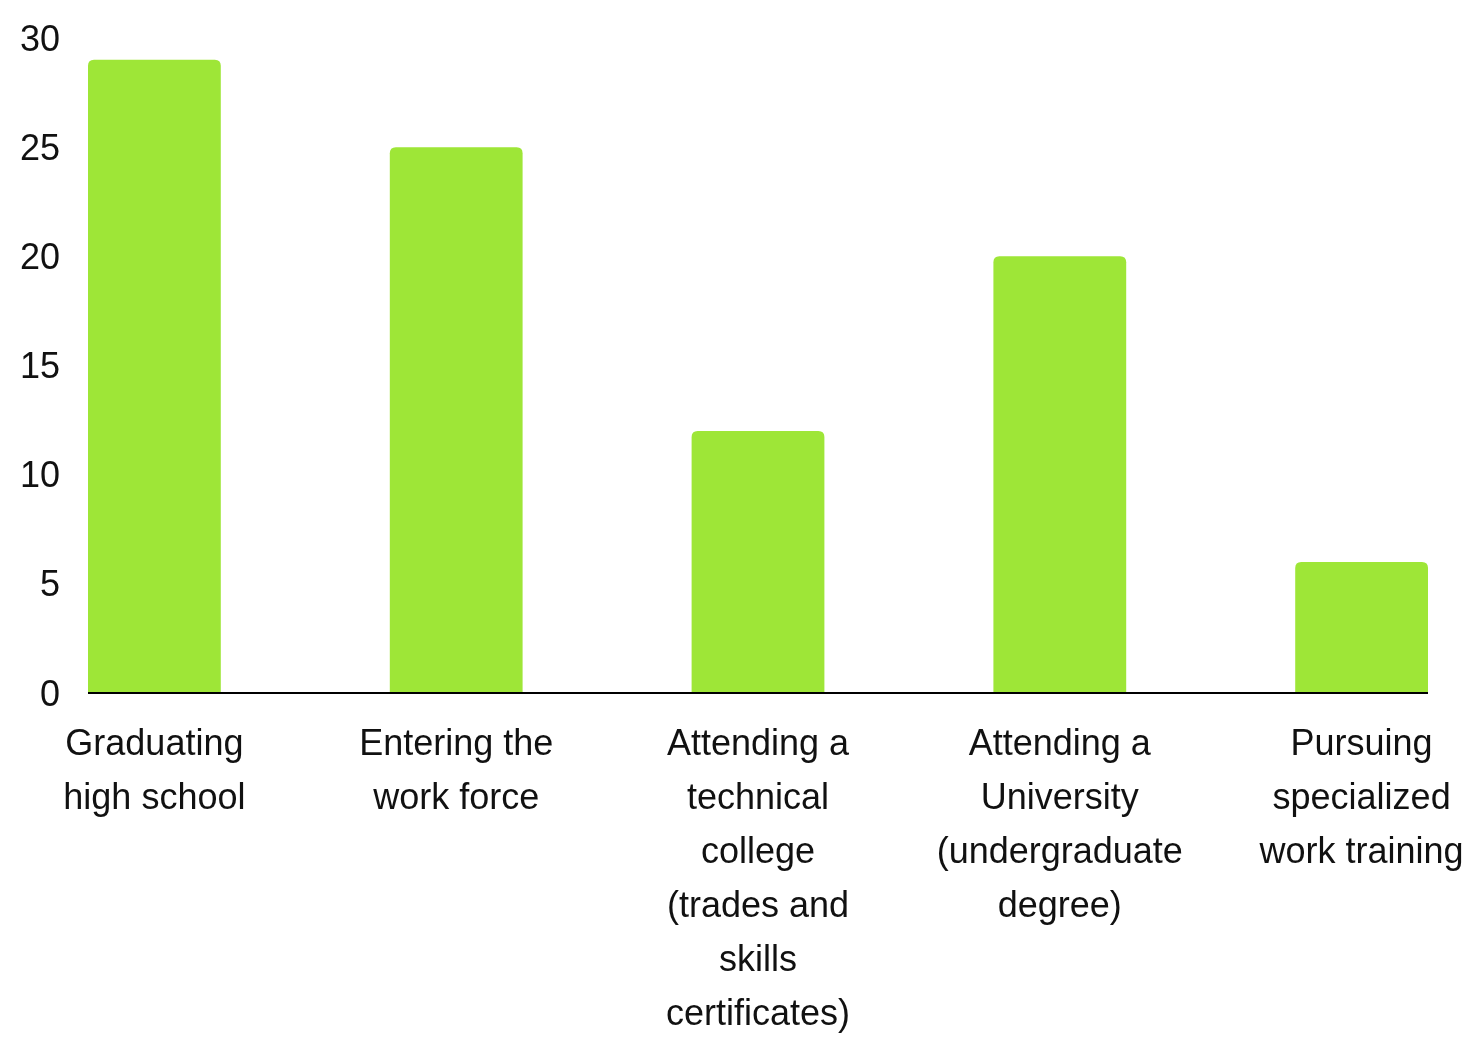 The width and height of the screenshot is (1481, 1053). Describe the element at coordinates (49, 693) in the screenshot. I see `y-tick-label: 0` at that location.